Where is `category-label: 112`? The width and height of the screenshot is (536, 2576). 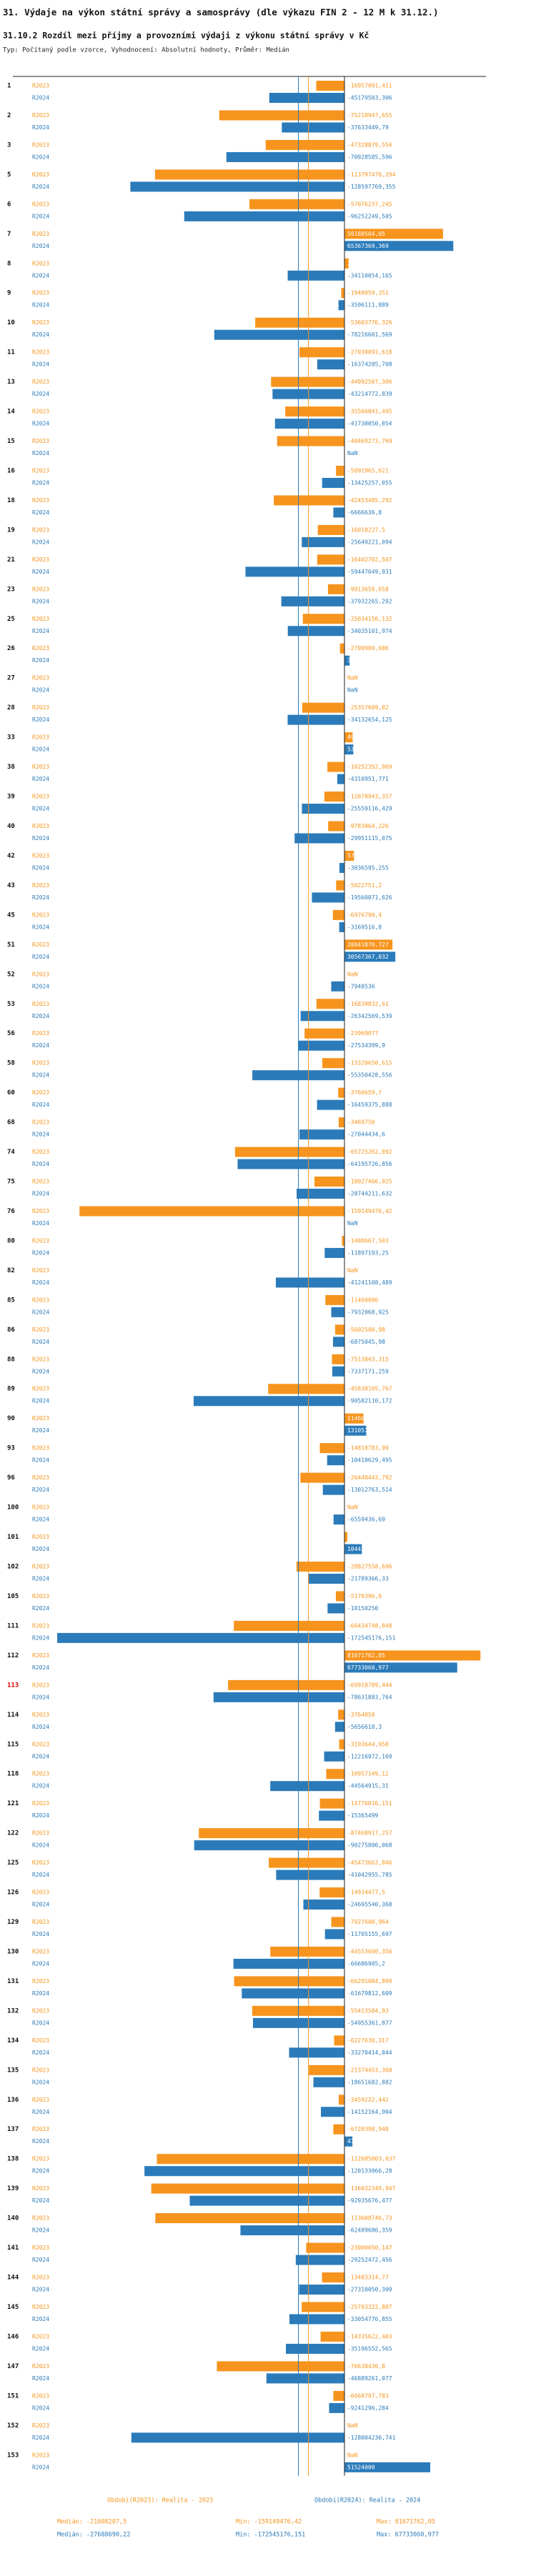
category-label: 112 is located at coordinates (13, 1656).